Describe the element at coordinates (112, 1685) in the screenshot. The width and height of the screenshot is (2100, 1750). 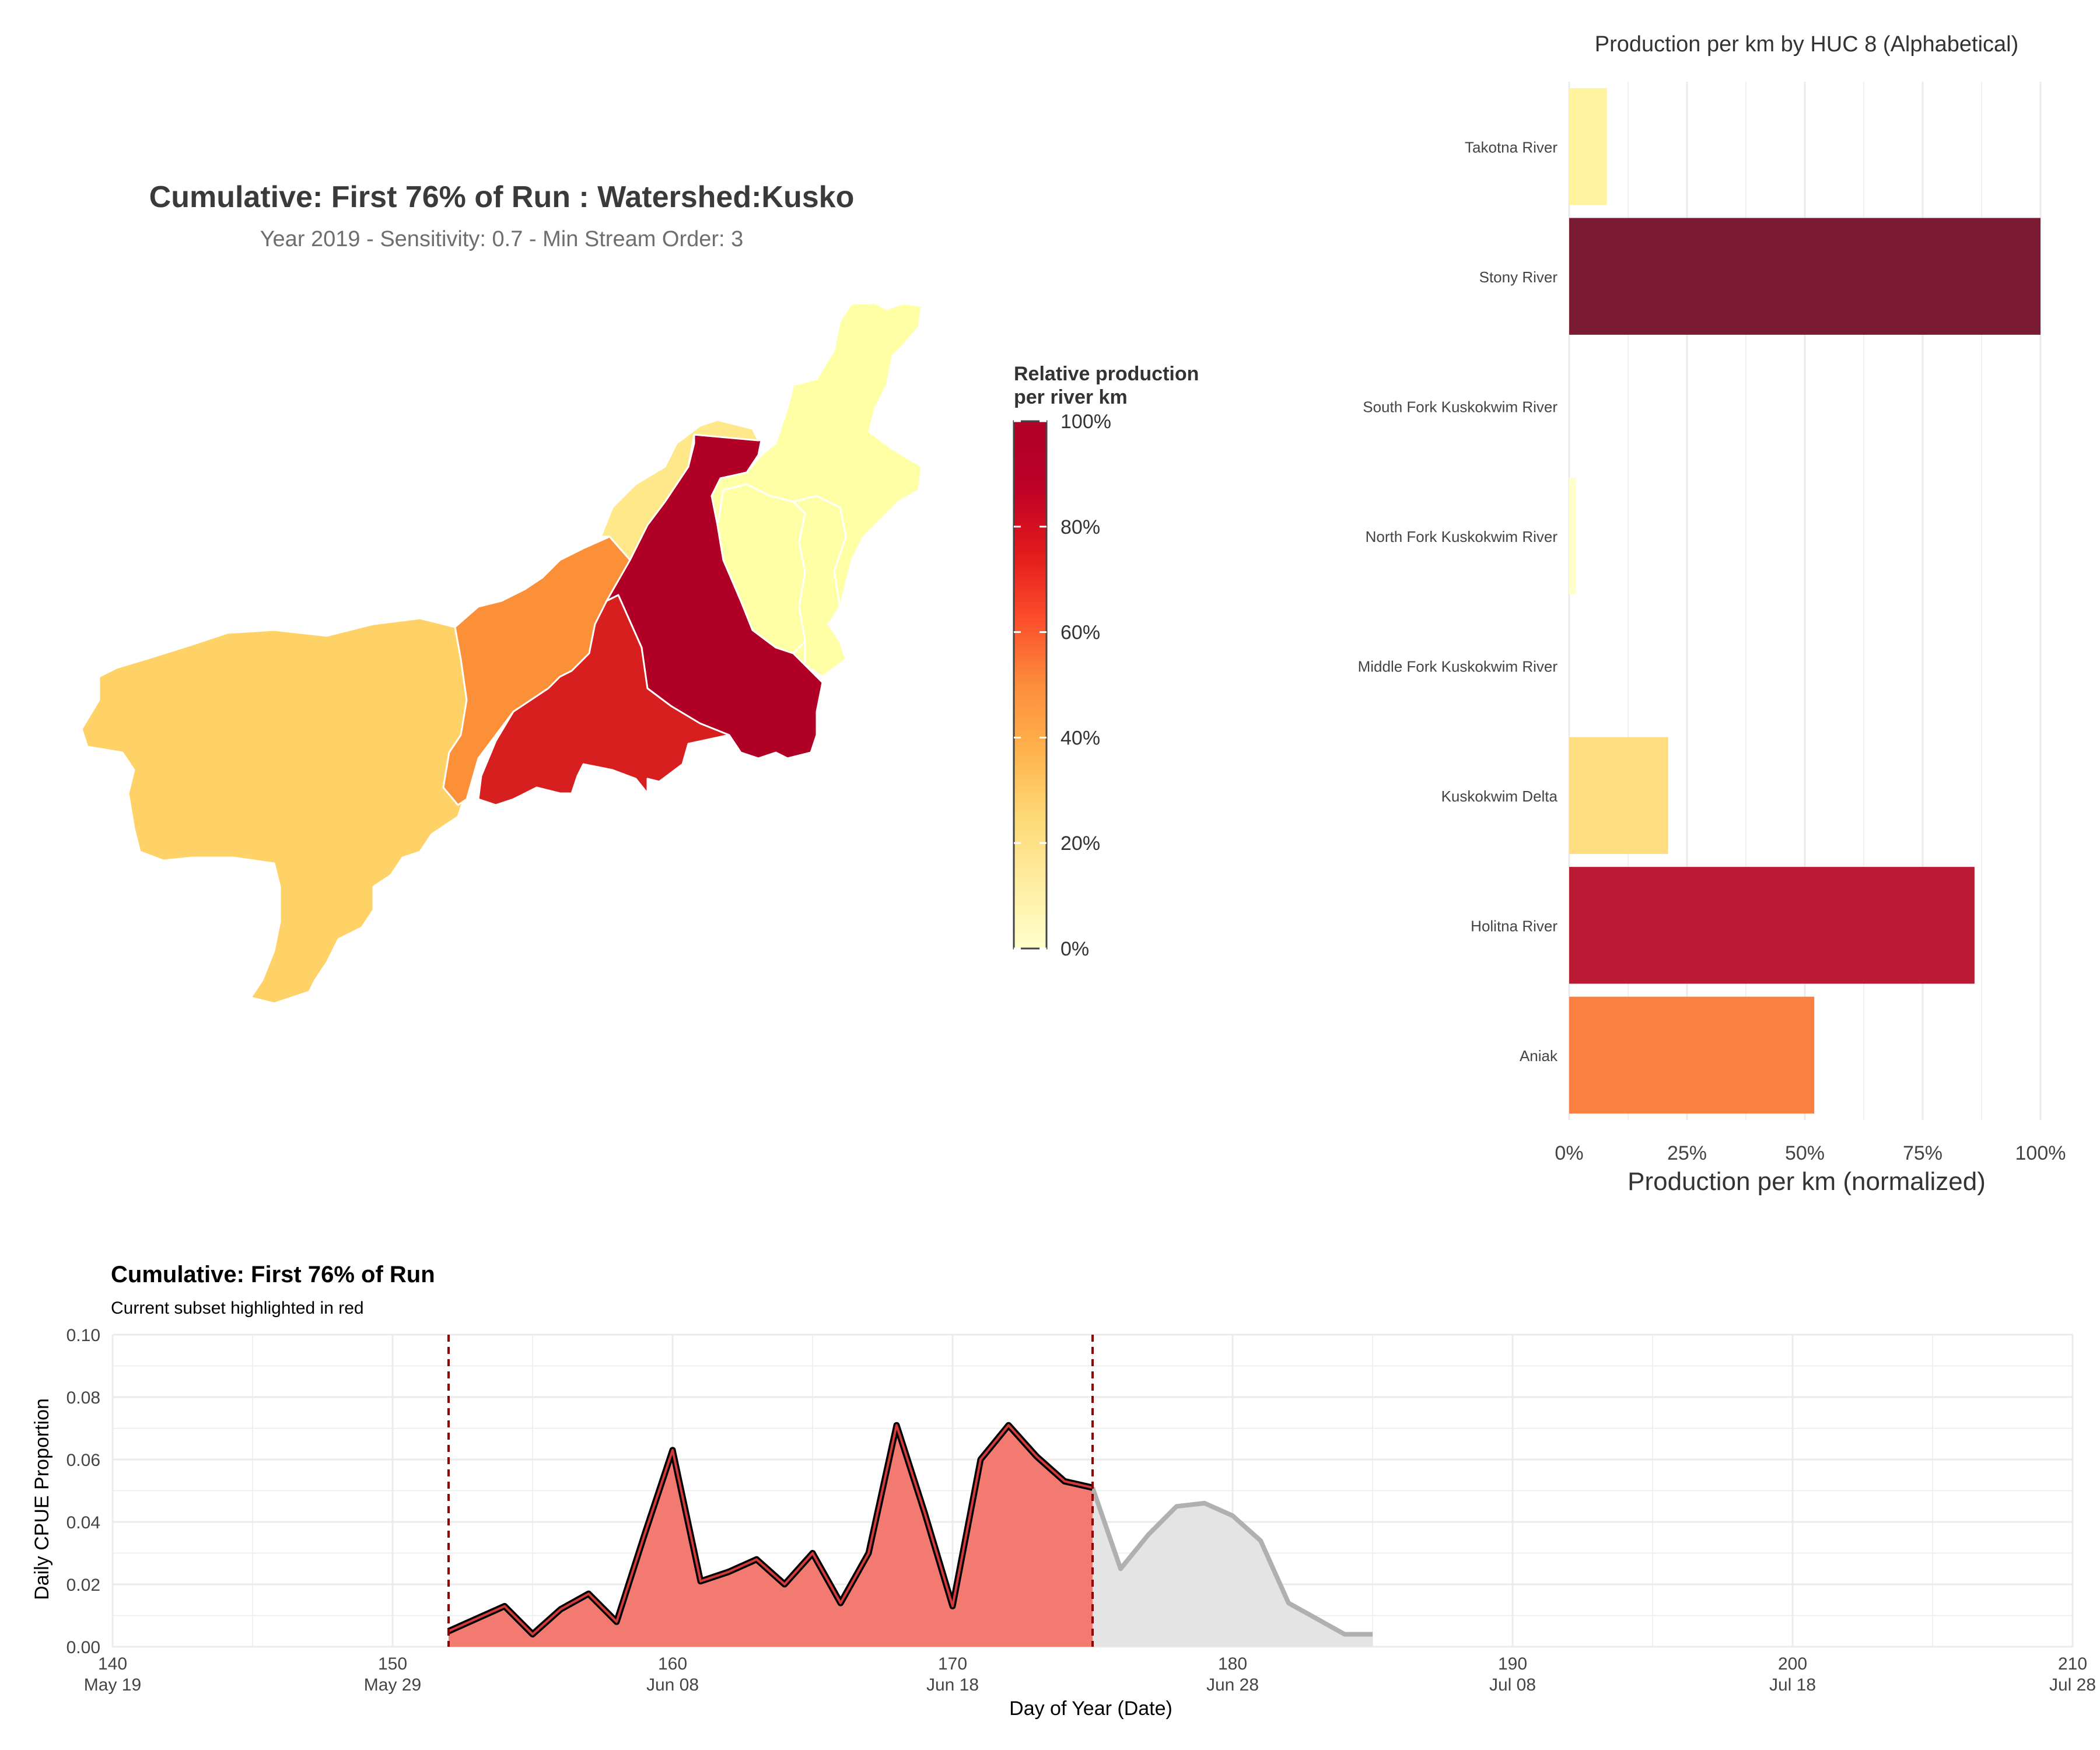
I see `ts-x-tick-date: May 19` at that location.